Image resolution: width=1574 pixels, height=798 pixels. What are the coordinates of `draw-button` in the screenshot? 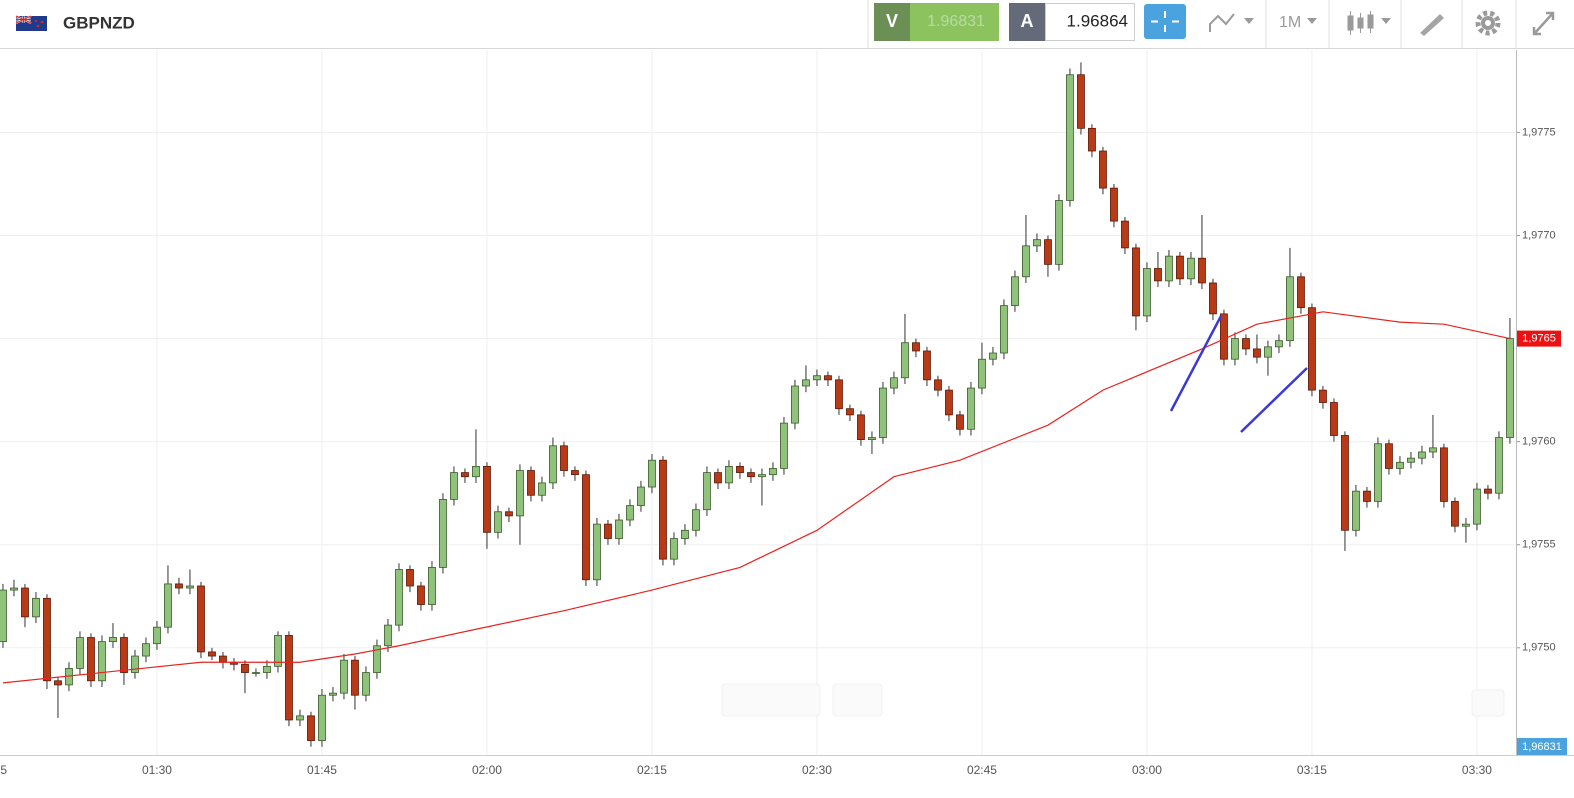 It's located at (1431, 25).